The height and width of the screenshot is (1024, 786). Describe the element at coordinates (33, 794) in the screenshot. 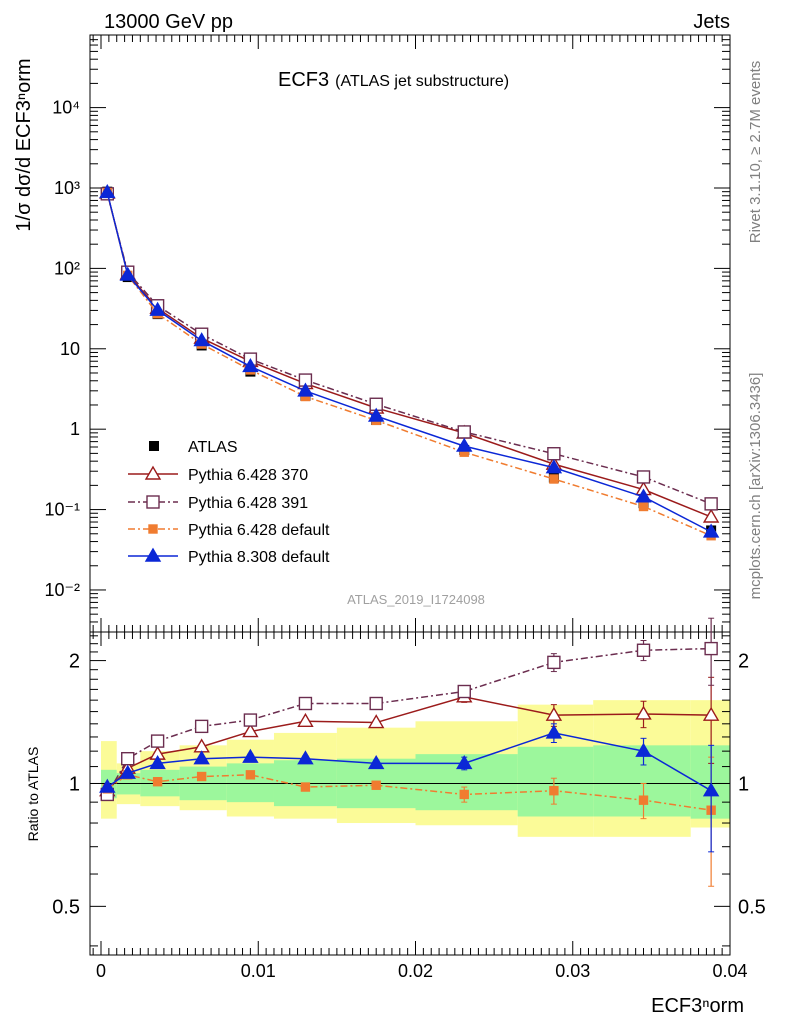

I see `y-axis-label-bottom: Ratio to ATLAS` at that location.